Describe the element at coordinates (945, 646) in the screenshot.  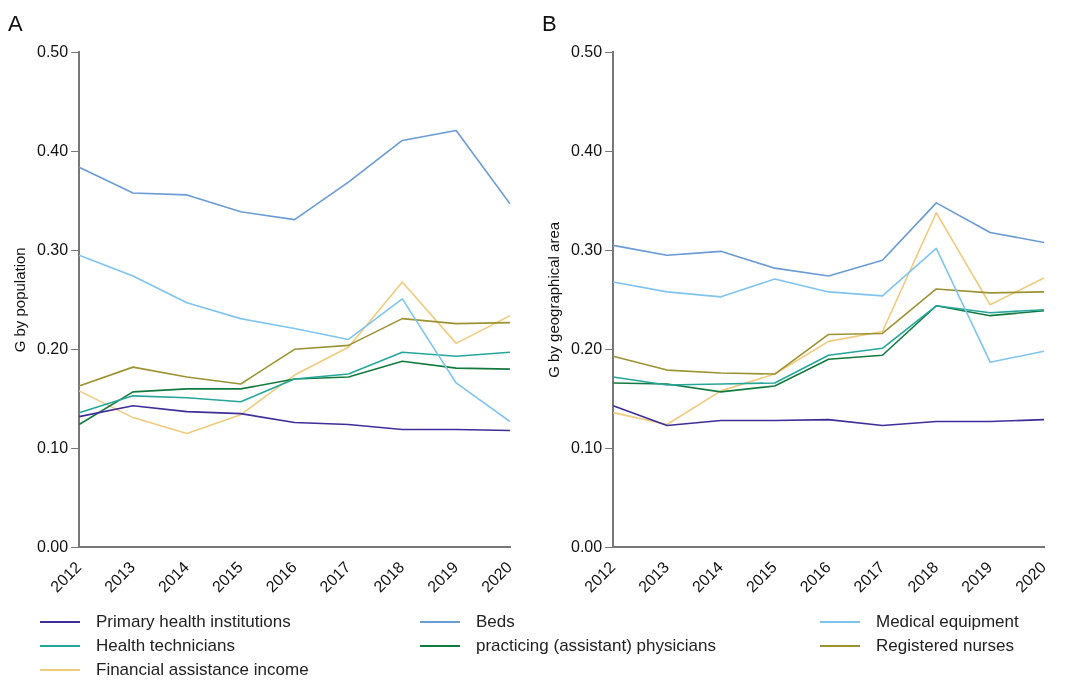
I see `legend-label: Registered nurses` at that location.